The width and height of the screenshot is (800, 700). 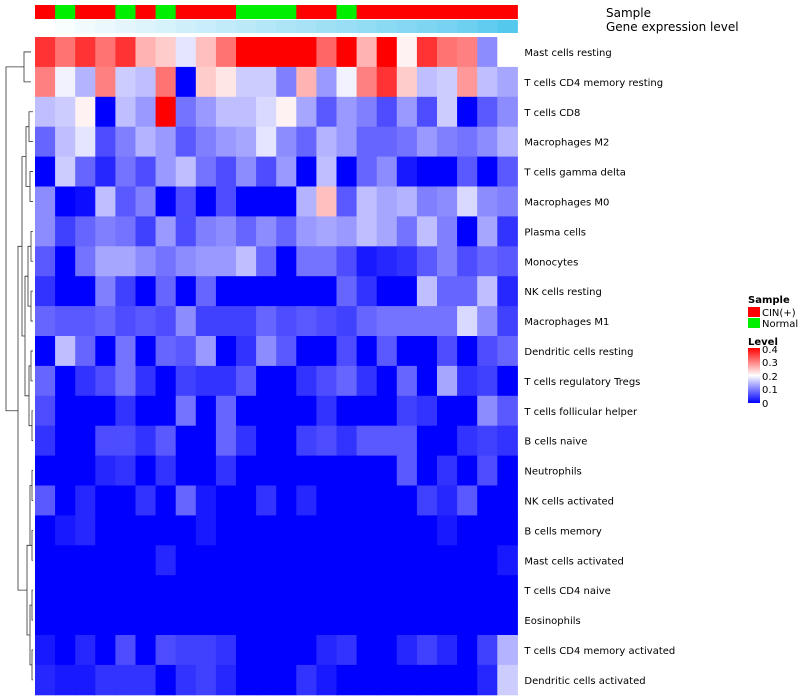 What do you see at coordinates (206, 82) in the screenshot?
I see `heatmap-cell-r1-c8` at bounding box center [206, 82].